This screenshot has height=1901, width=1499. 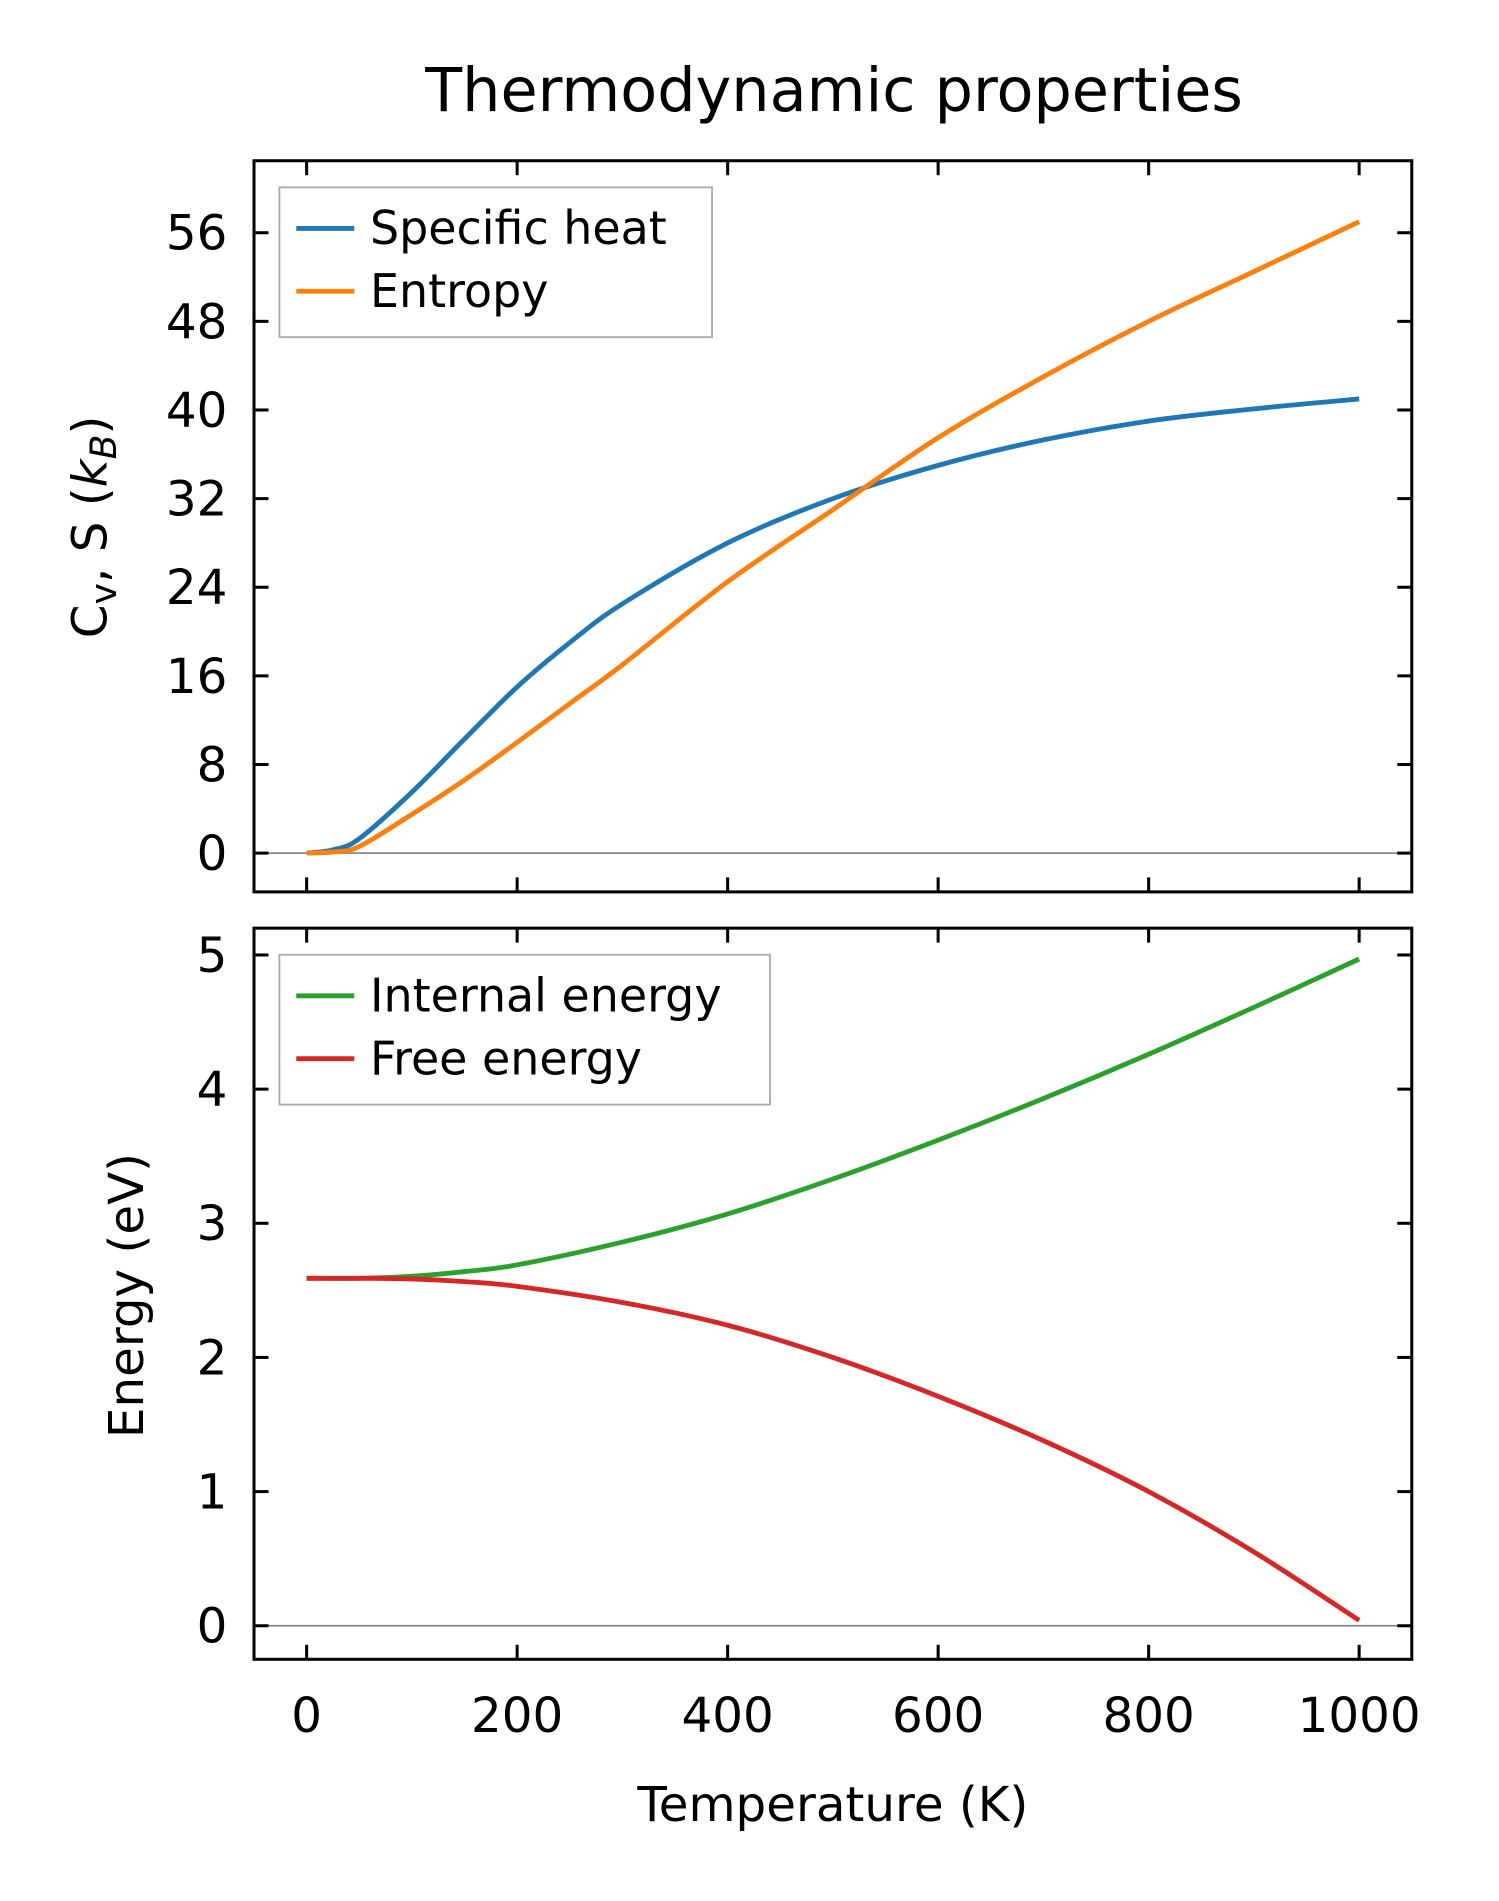 I want to click on x-tick-label: 200, so click(x=517, y=1716).